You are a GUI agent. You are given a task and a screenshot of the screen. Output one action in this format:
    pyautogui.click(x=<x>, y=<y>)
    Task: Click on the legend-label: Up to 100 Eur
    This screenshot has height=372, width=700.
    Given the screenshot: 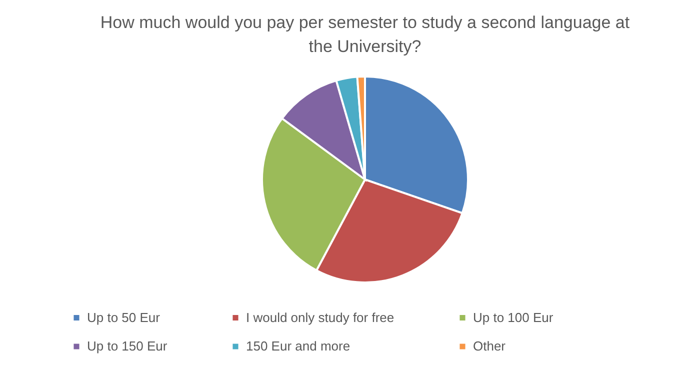 What is the action you would take?
    pyautogui.click(x=513, y=317)
    